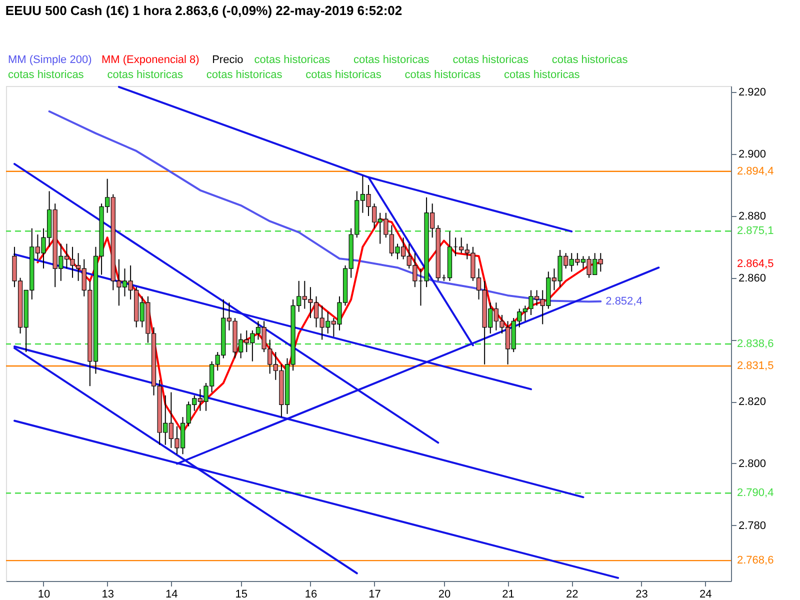 The width and height of the screenshot is (800, 600). Describe the element at coordinates (752, 526) in the screenshot. I see `y-tick-label: 2.780` at that location.